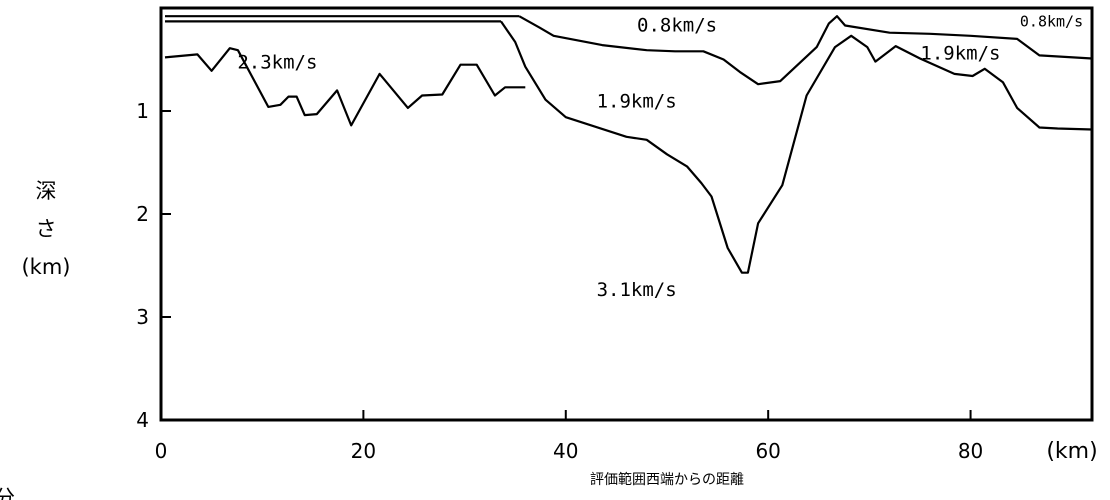 This screenshot has width=1110, height=500. Describe the element at coordinates (142, 317) in the screenshot. I see `y-tick-label: 3` at that location.